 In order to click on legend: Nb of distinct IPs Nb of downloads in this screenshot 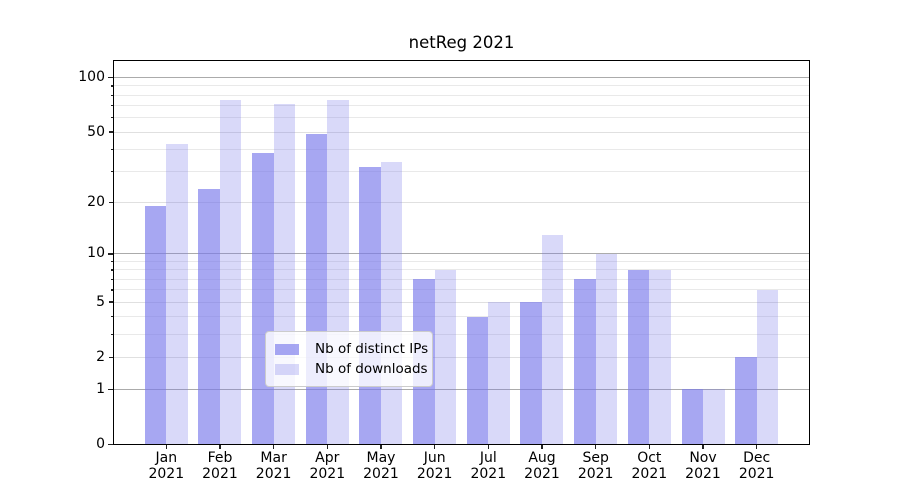, I will do `click(349, 359)`.